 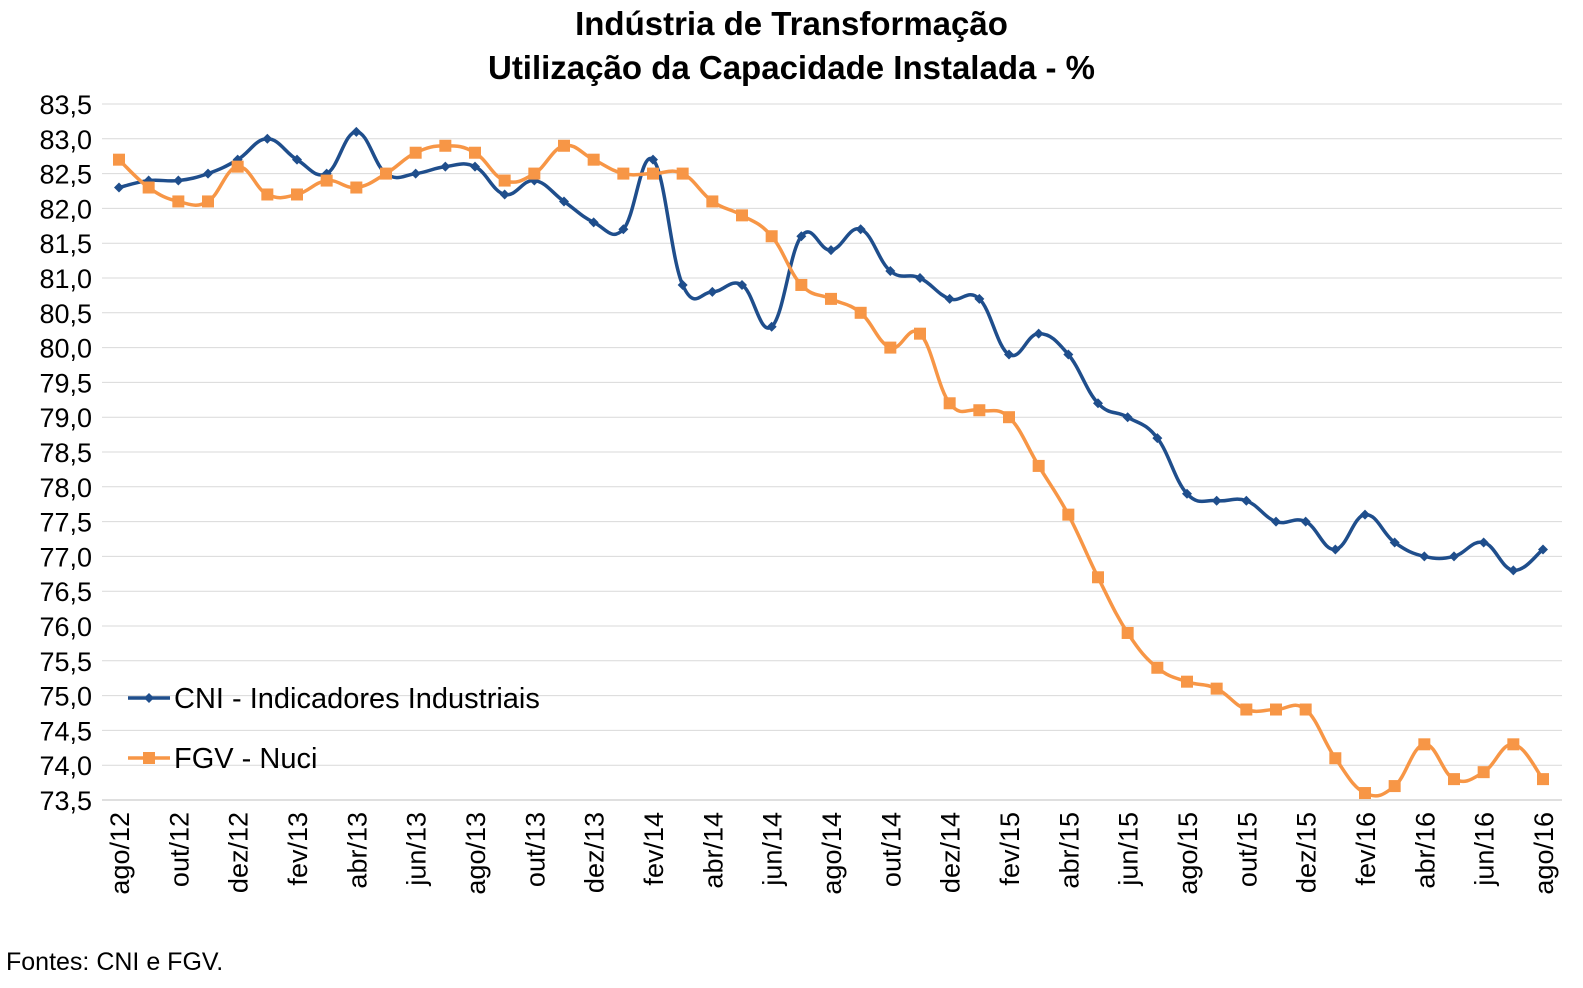 I want to click on y-tick-label: 83,5, so click(x=65, y=105).